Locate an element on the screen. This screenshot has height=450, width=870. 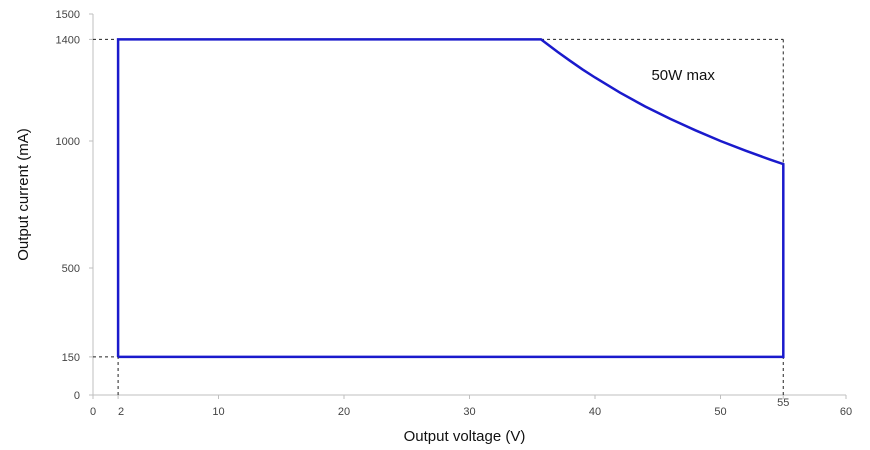
x-tick-label: 10 is located at coordinates (218, 412).